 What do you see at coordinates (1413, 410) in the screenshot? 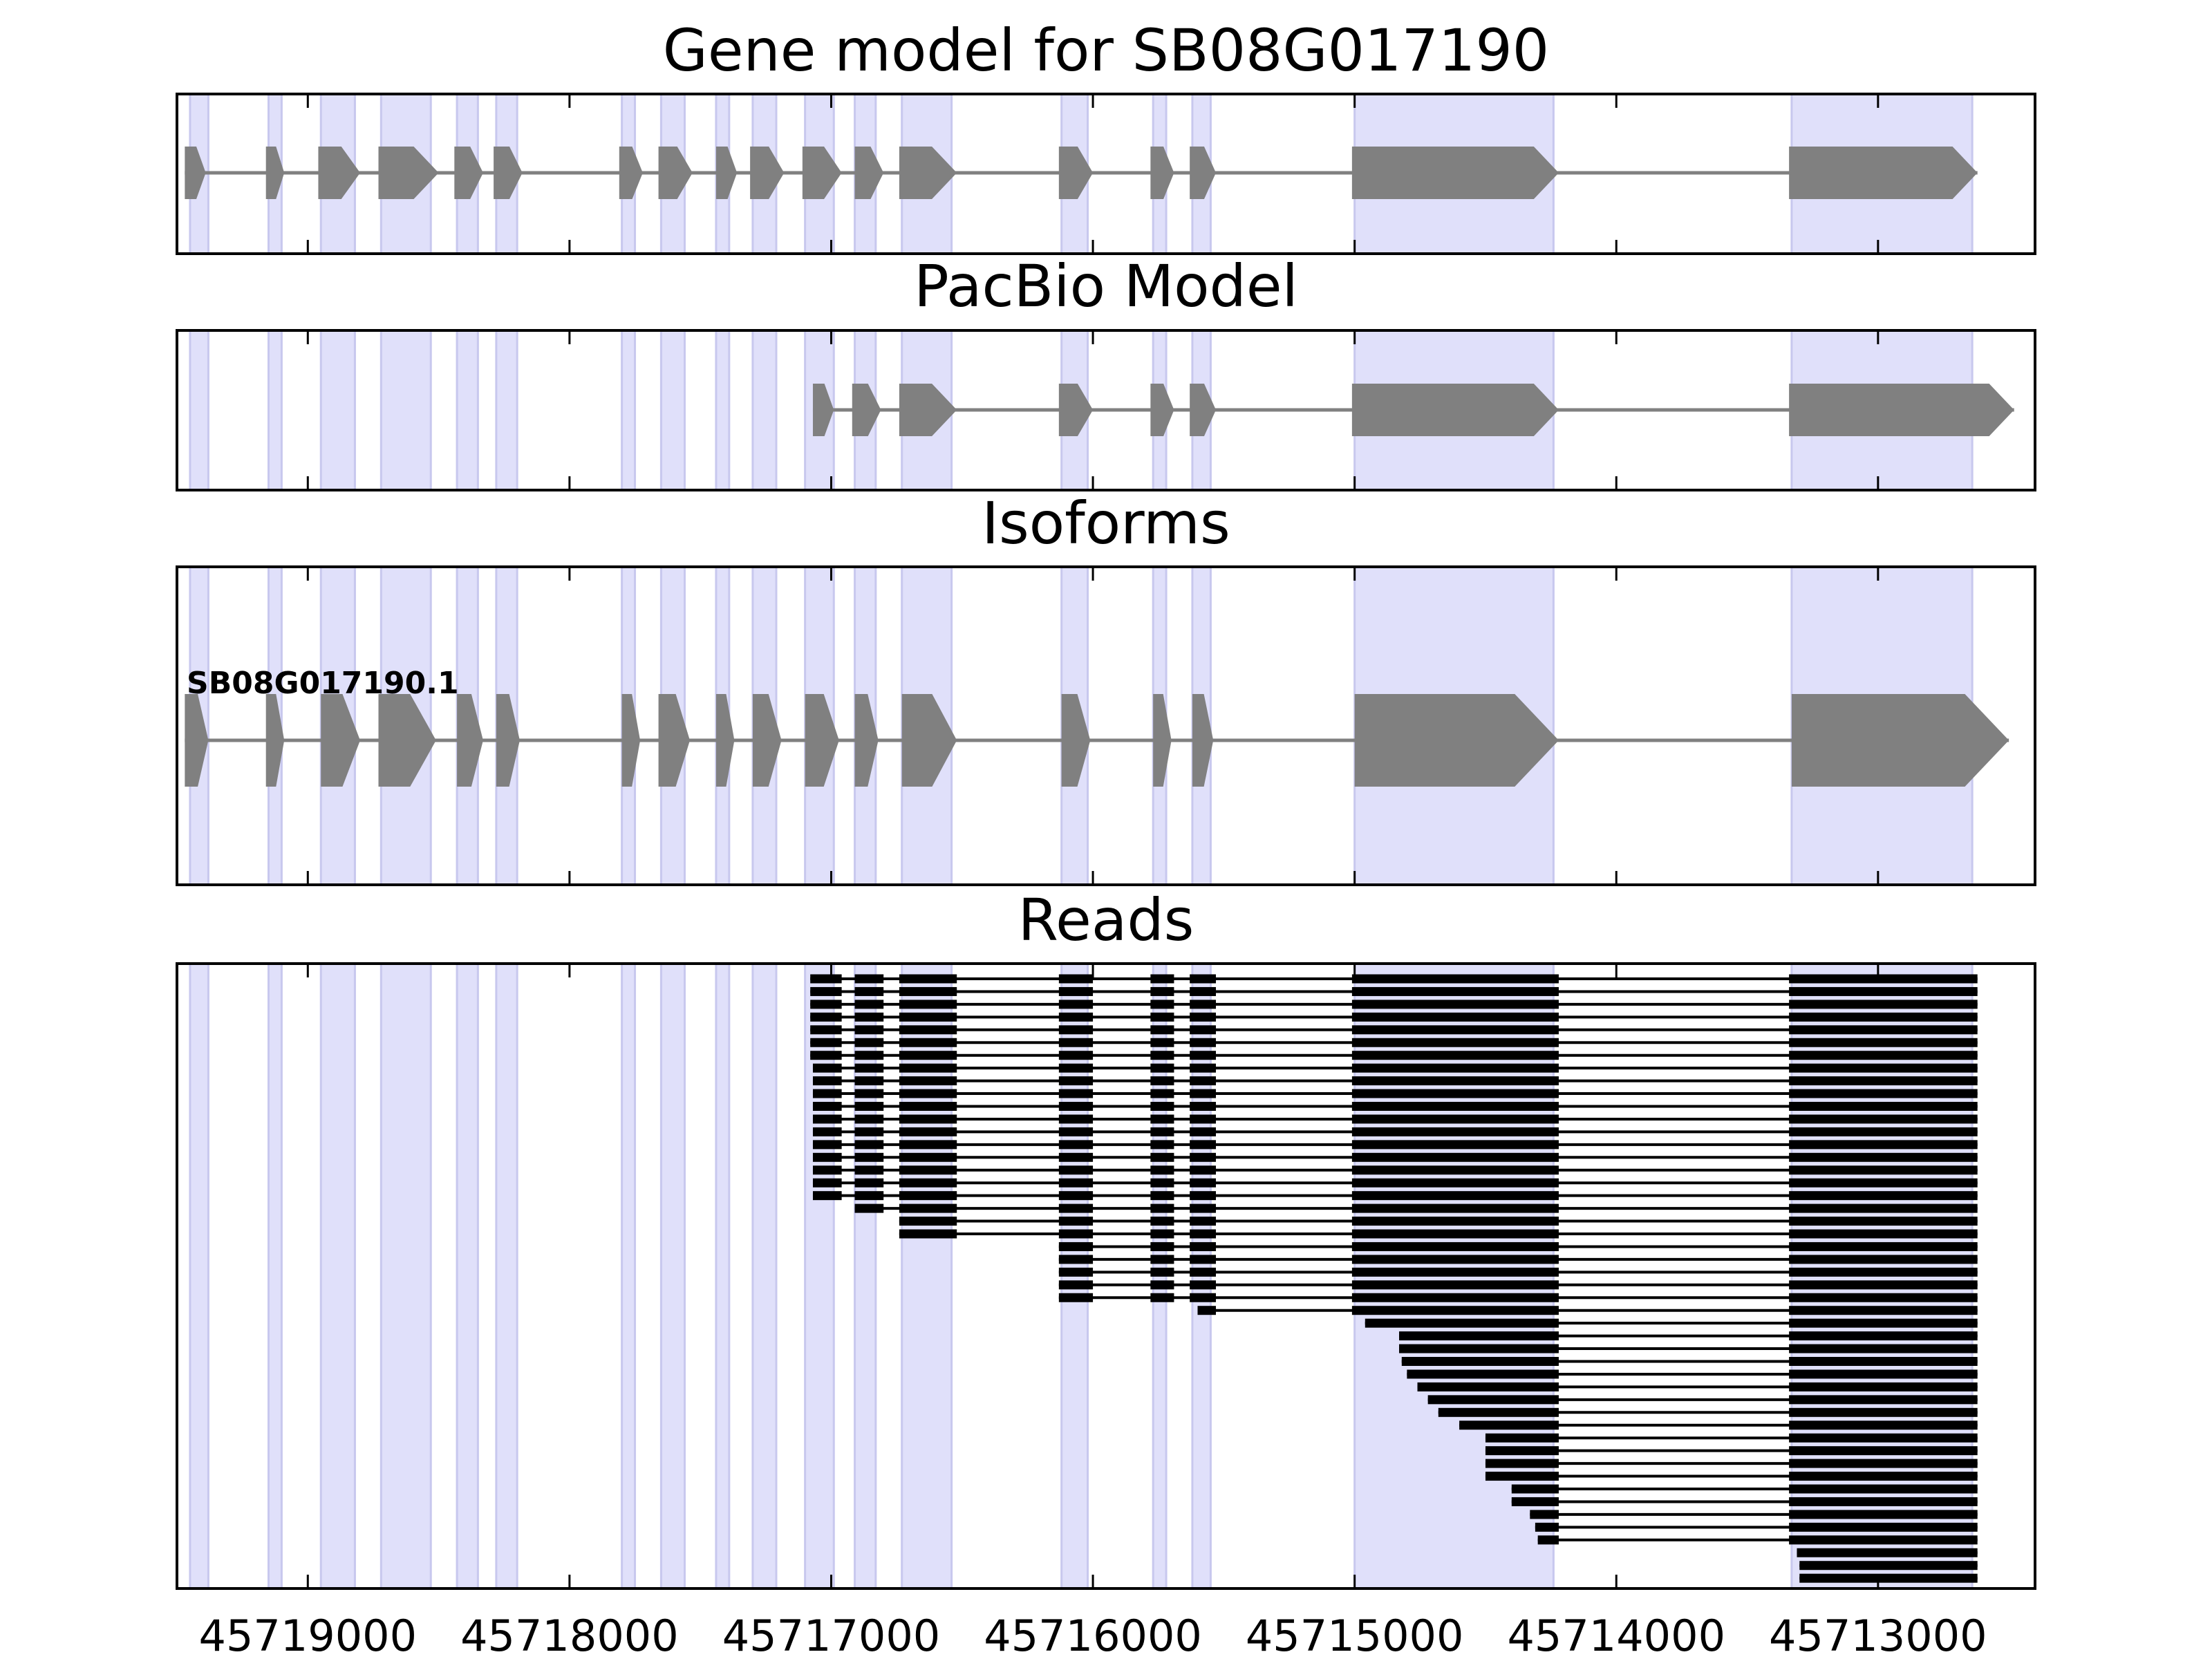
I see `panel-pacbio-model-features` at bounding box center [1413, 410].